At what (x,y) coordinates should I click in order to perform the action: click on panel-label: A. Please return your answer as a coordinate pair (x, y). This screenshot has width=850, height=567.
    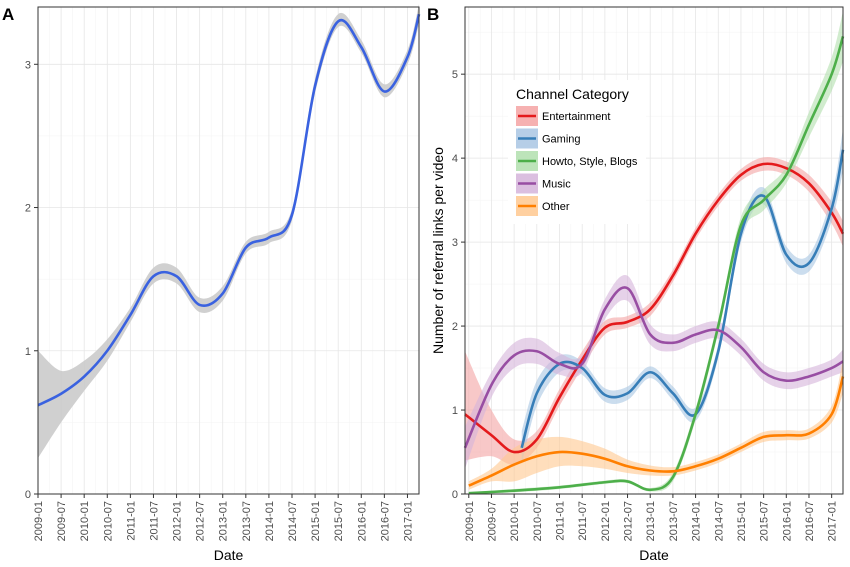
    Looking at the image, I should click on (8, 14).